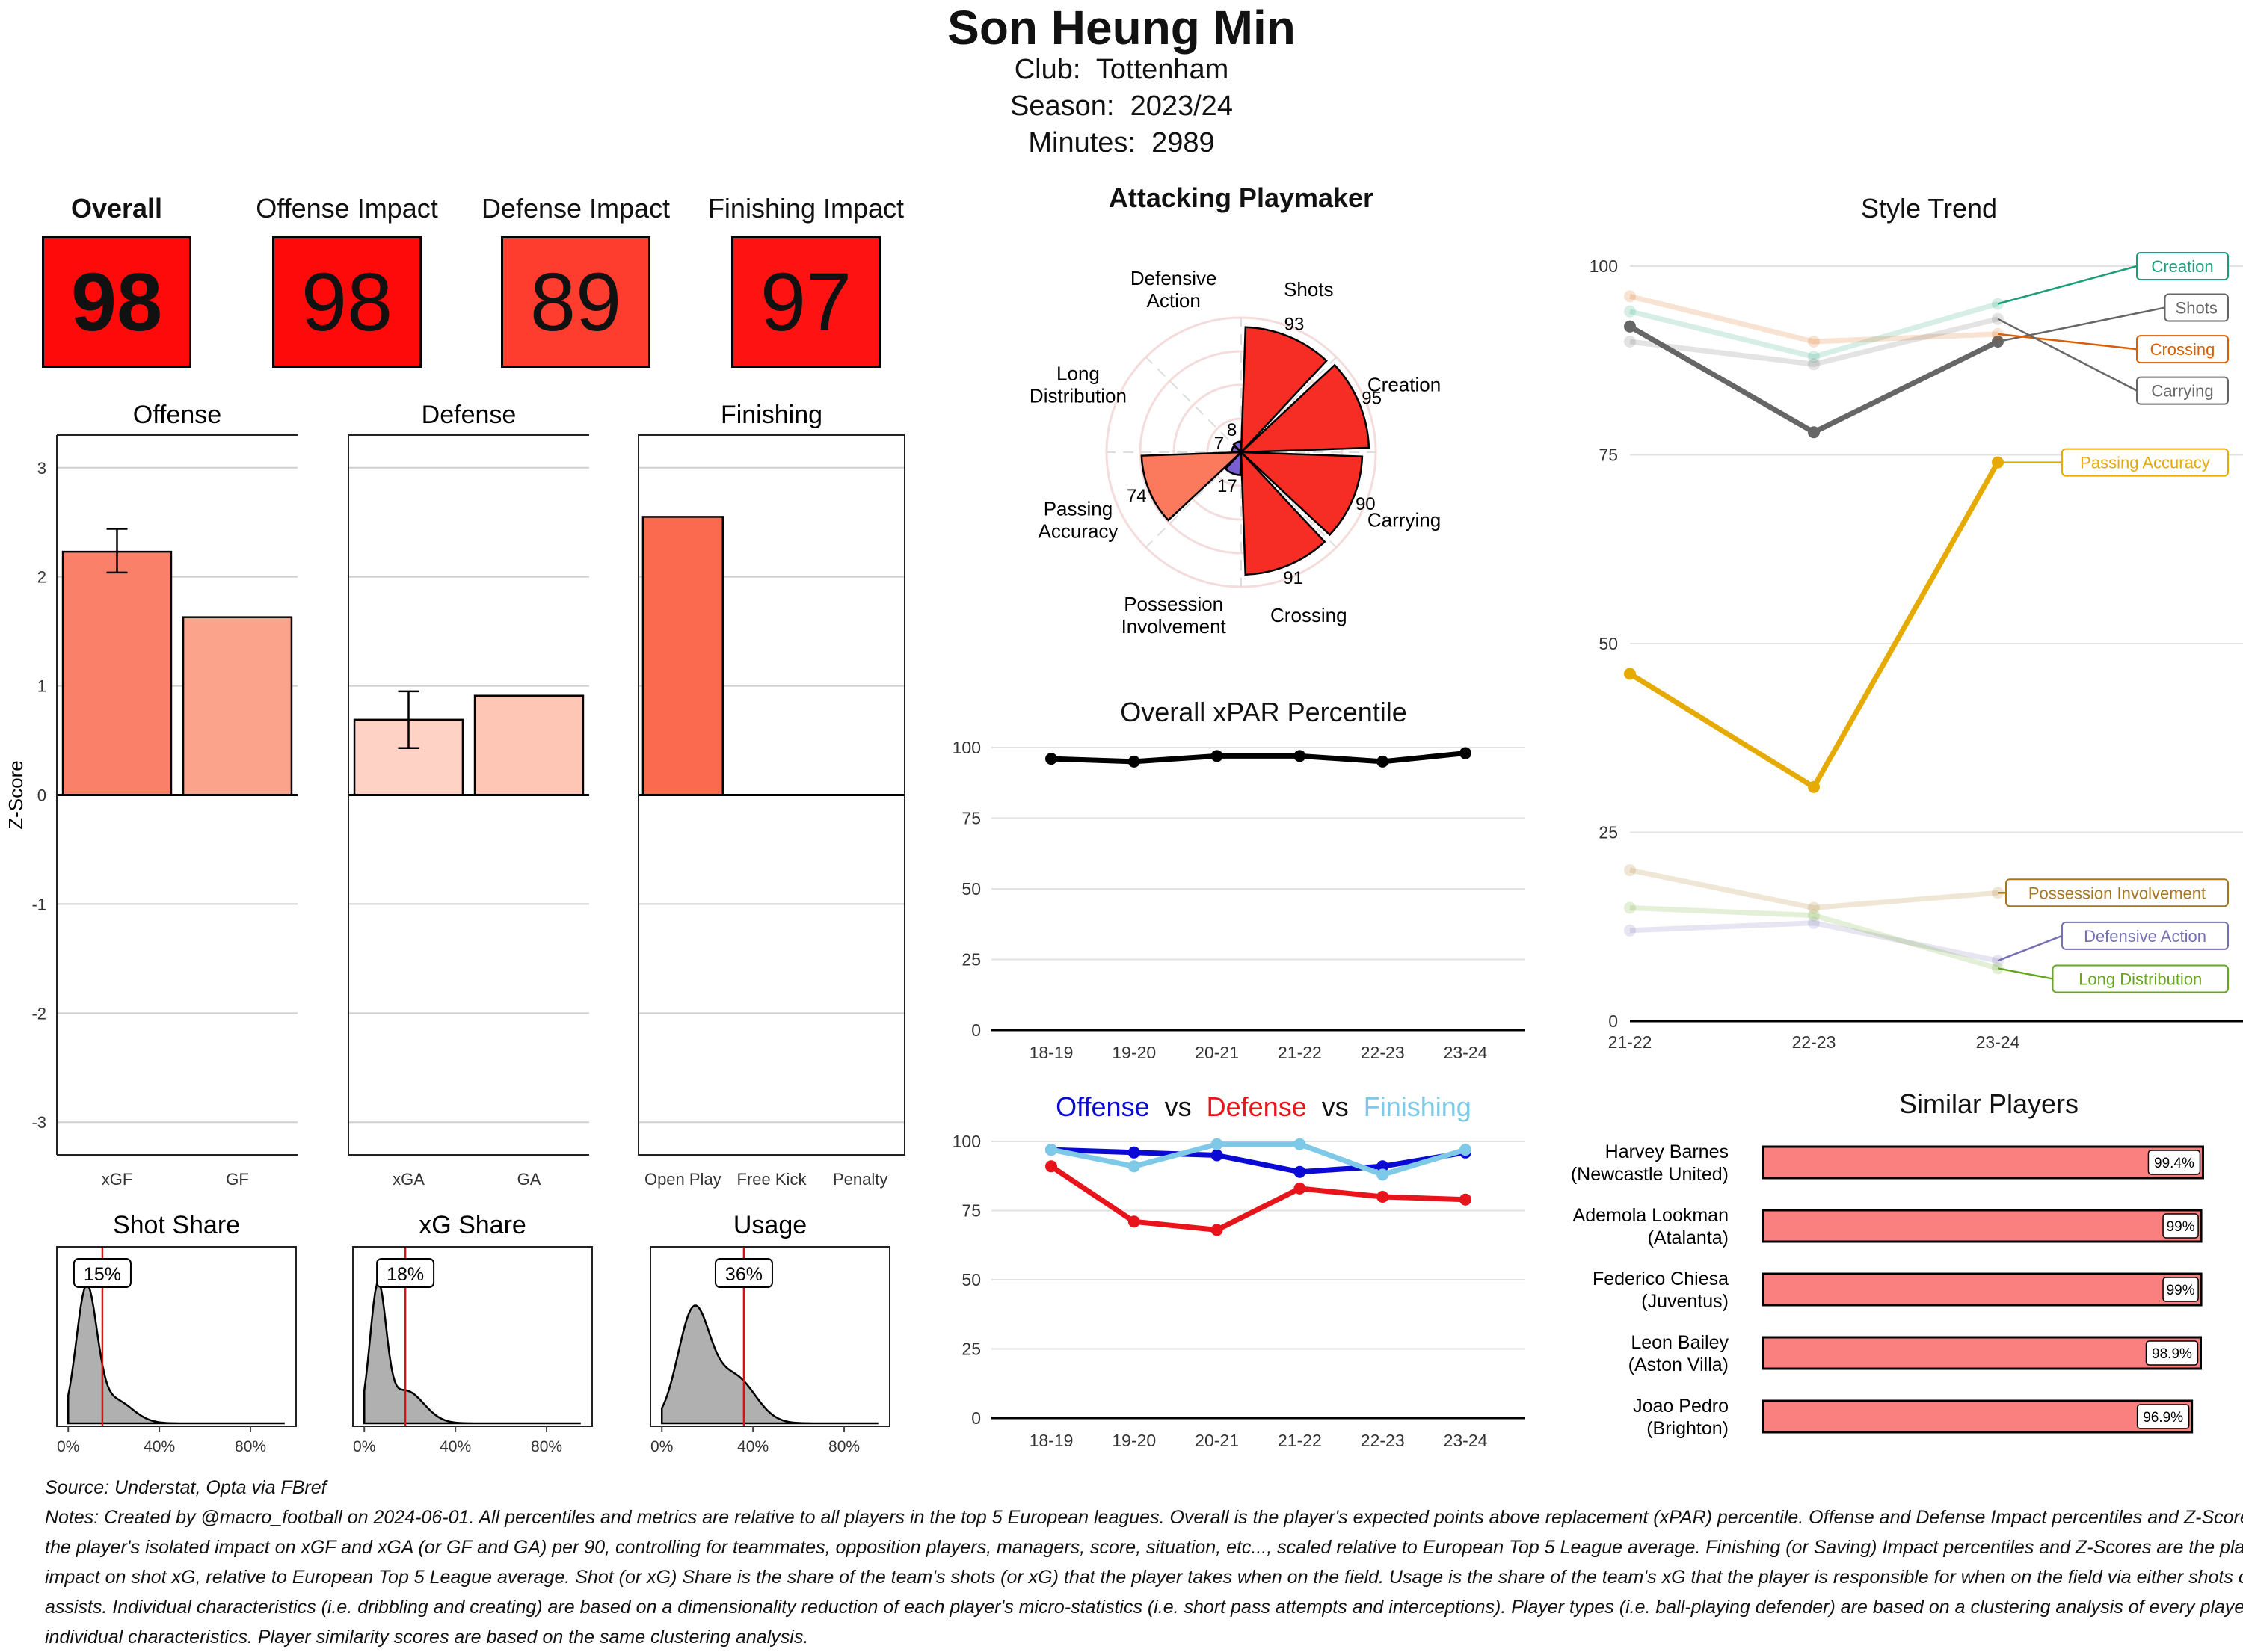 This screenshot has width=2243, height=1652. What do you see at coordinates (117, 1180) in the screenshot?
I see `x-tick-label: xGF` at bounding box center [117, 1180].